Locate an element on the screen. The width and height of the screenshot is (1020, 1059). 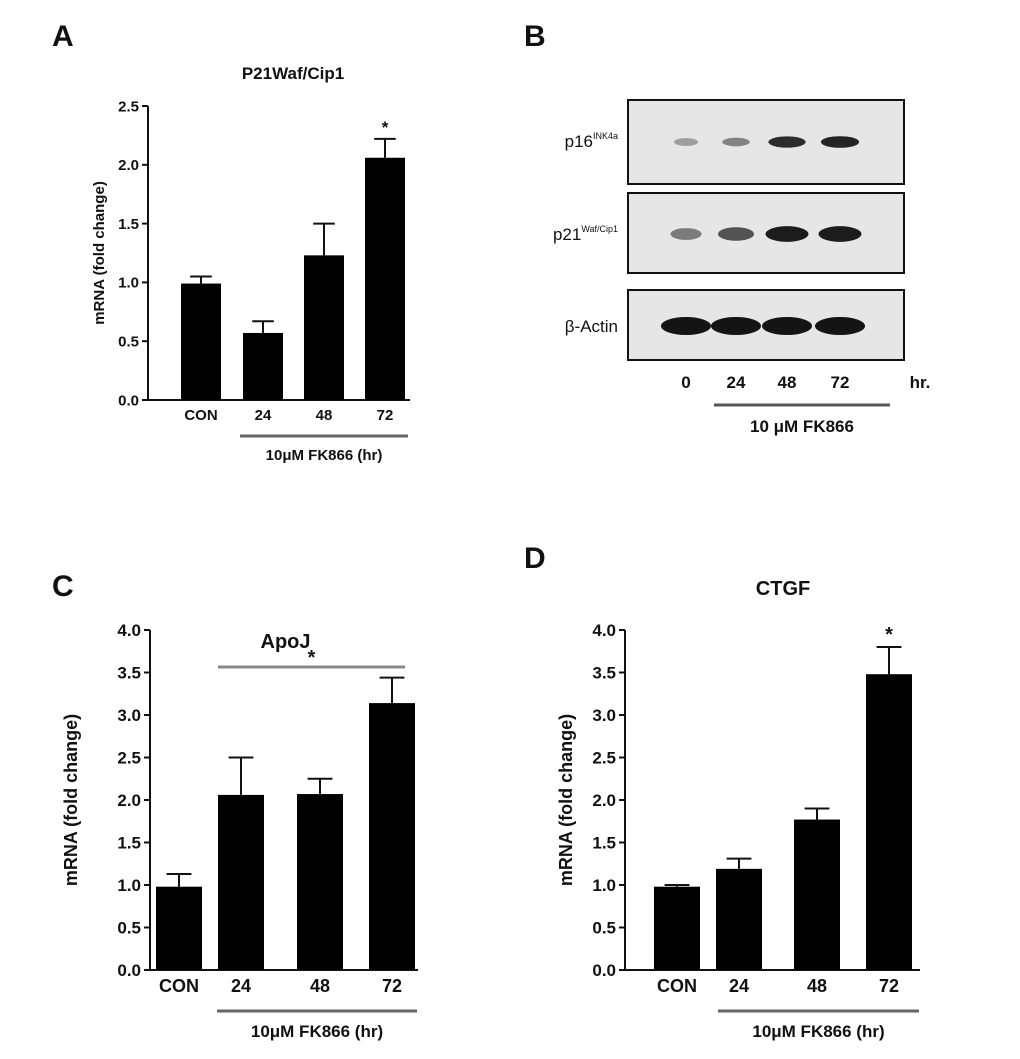
chart-a-bar-con is located at coordinates (201, 341).